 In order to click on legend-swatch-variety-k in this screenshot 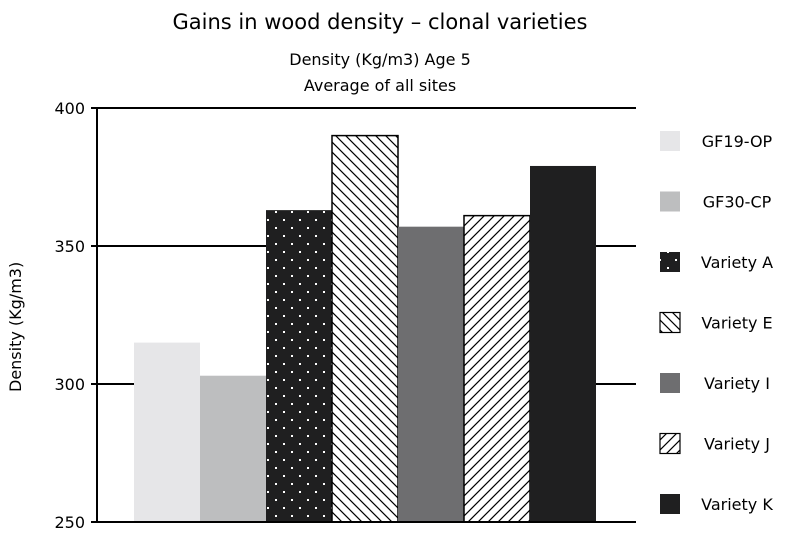, I will do `click(670, 504)`.